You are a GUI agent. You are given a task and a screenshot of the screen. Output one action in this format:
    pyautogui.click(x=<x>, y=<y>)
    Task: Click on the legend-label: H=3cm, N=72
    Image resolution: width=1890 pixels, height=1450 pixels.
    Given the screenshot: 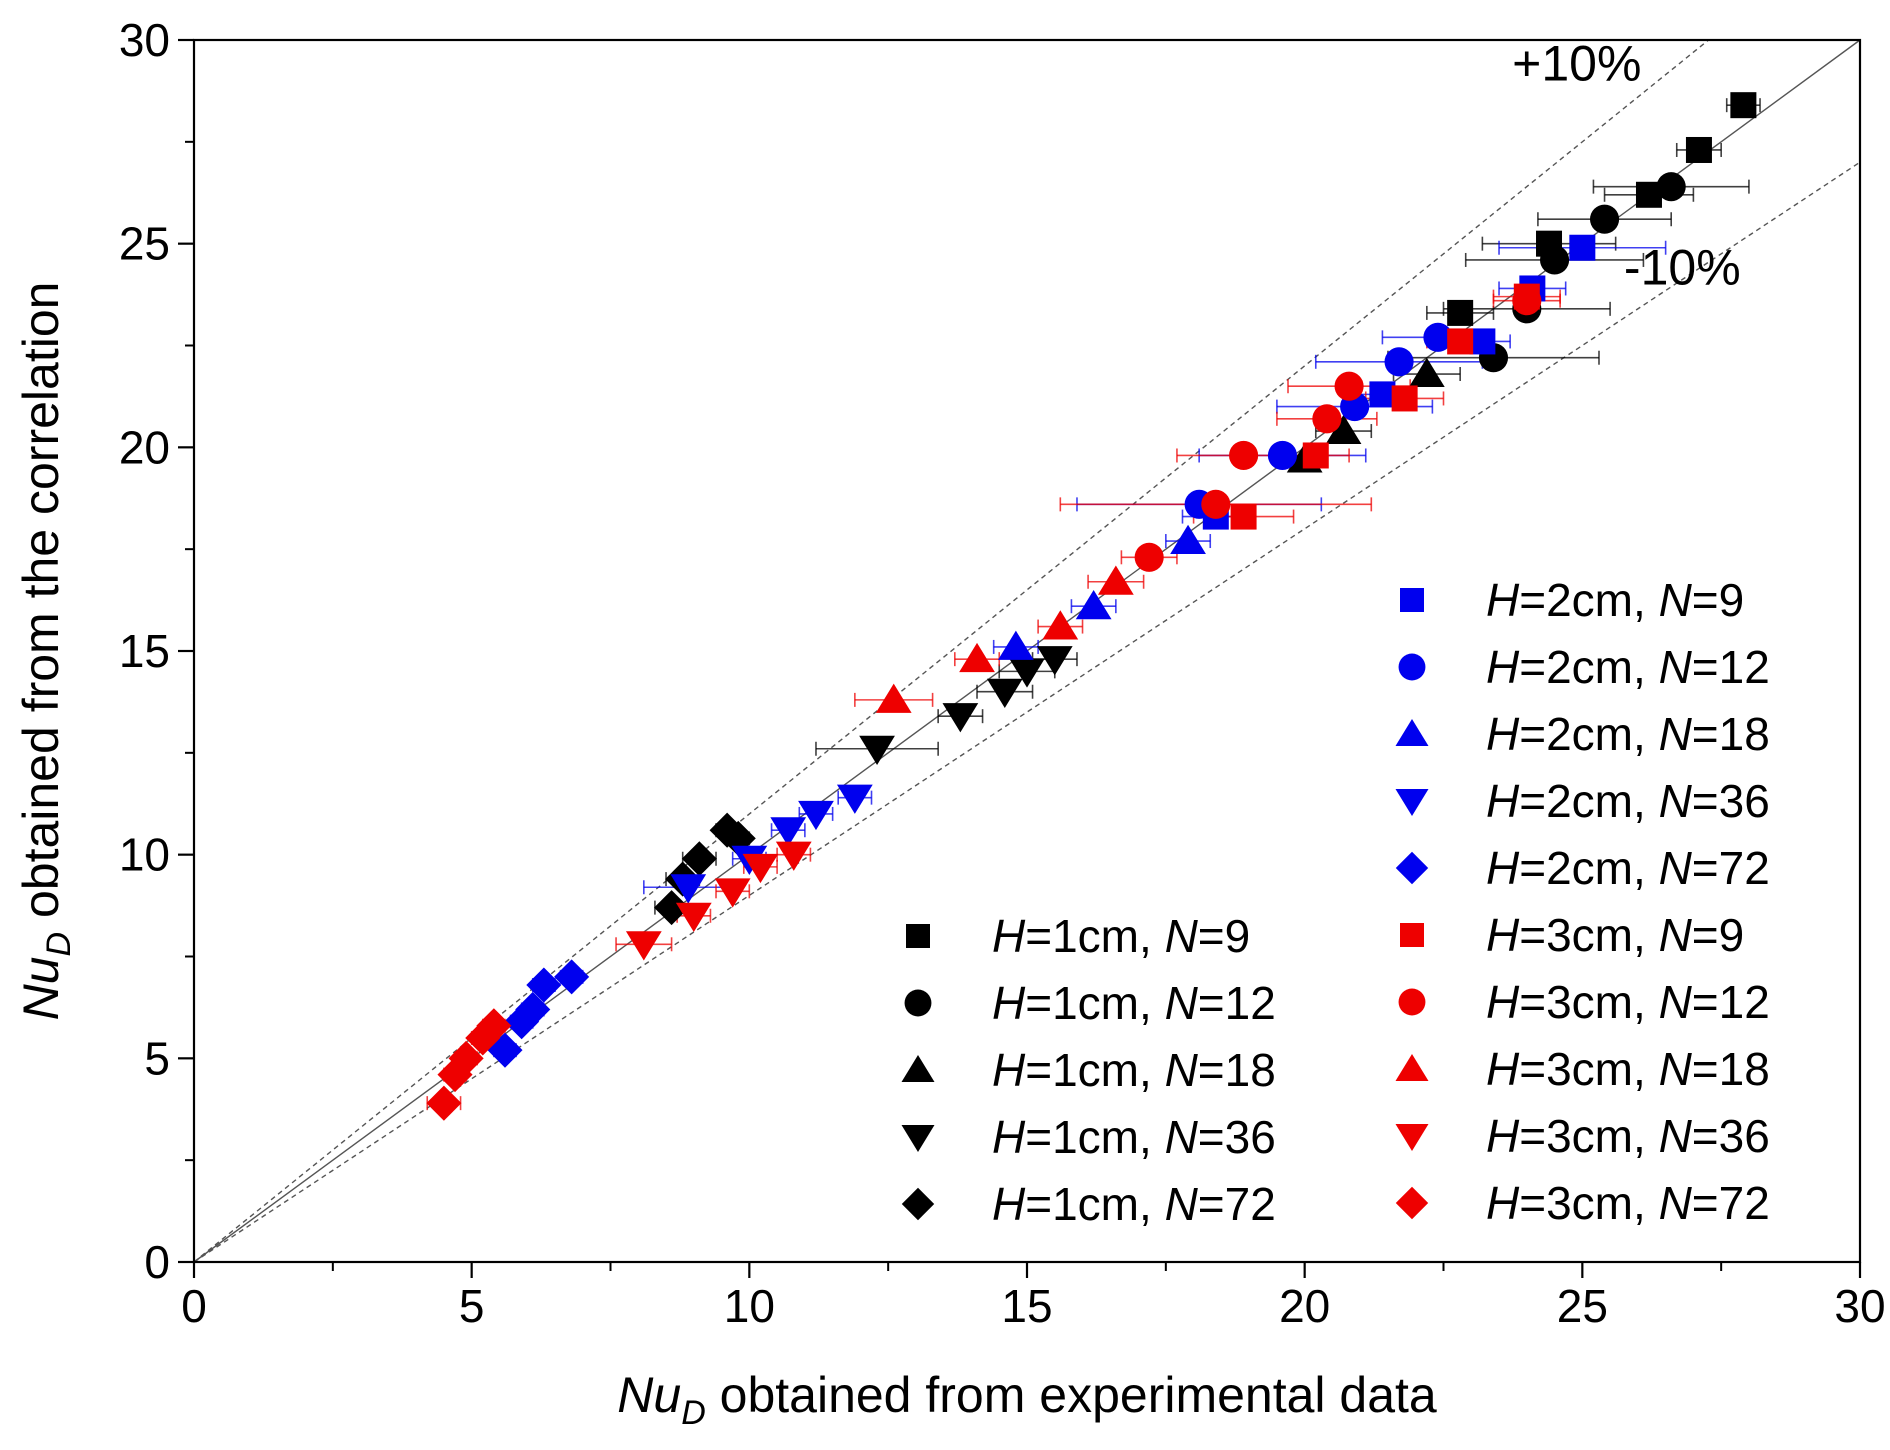 What is the action you would take?
    pyautogui.click(x=1628, y=1203)
    